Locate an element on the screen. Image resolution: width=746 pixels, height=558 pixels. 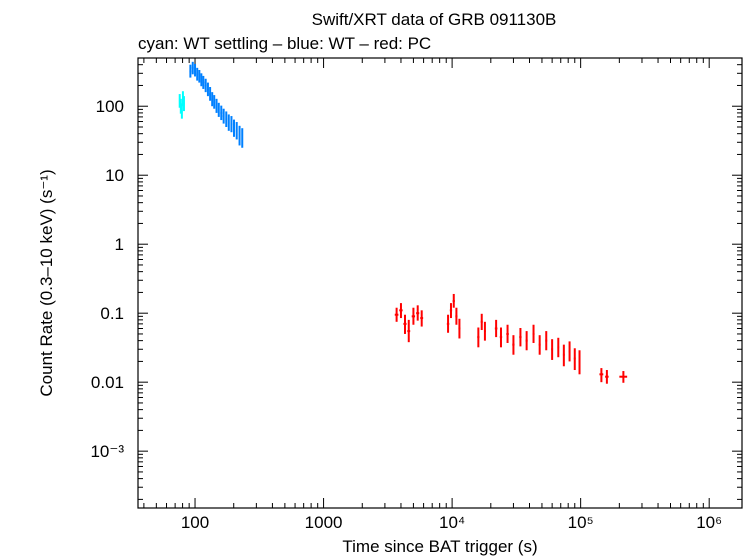
x-axis-label: Time since BAT trigger (s) is located at coordinates (439, 546).